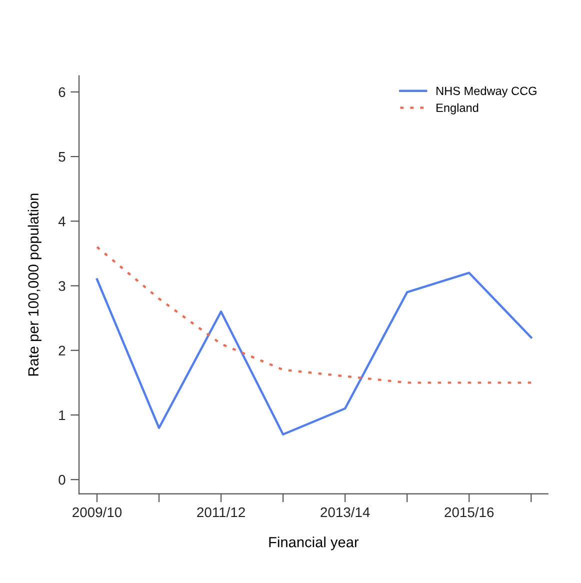  Describe the element at coordinates (35, 285) in the screenshot. I see `y-axis-title: Rate per 100,000 population` at that location.